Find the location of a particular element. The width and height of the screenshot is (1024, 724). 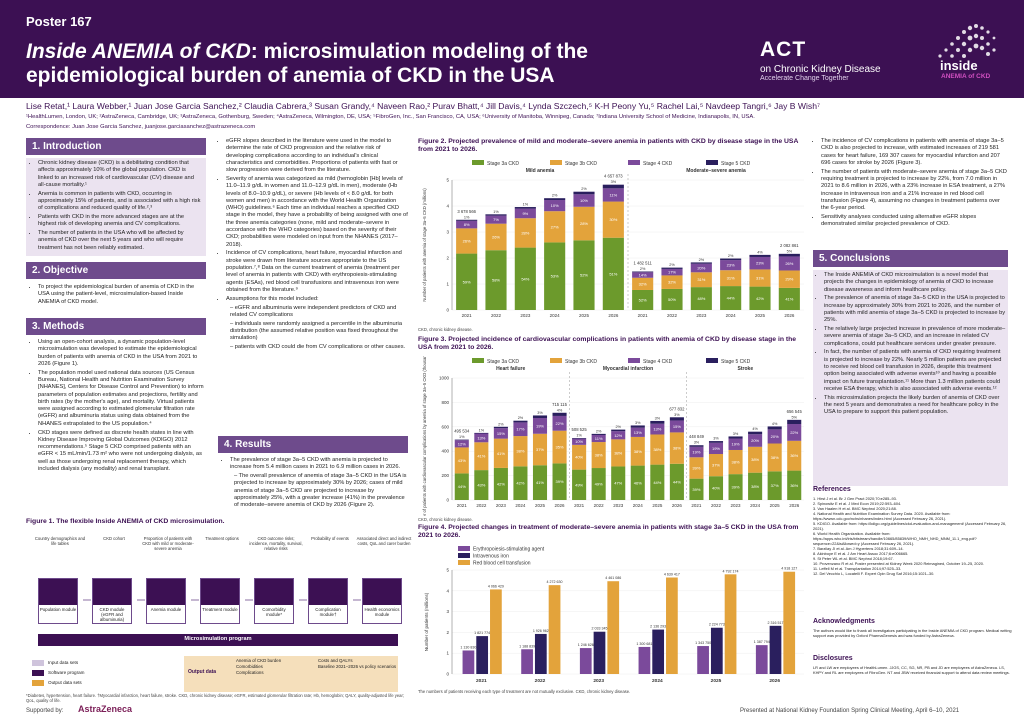

module-icon is located at coordinates (166, 592).